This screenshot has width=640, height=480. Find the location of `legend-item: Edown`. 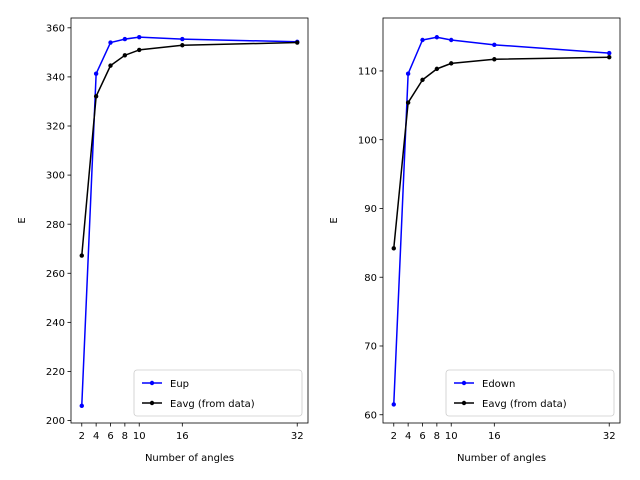

legend-item: Edown is located at coordinates (484, 384).